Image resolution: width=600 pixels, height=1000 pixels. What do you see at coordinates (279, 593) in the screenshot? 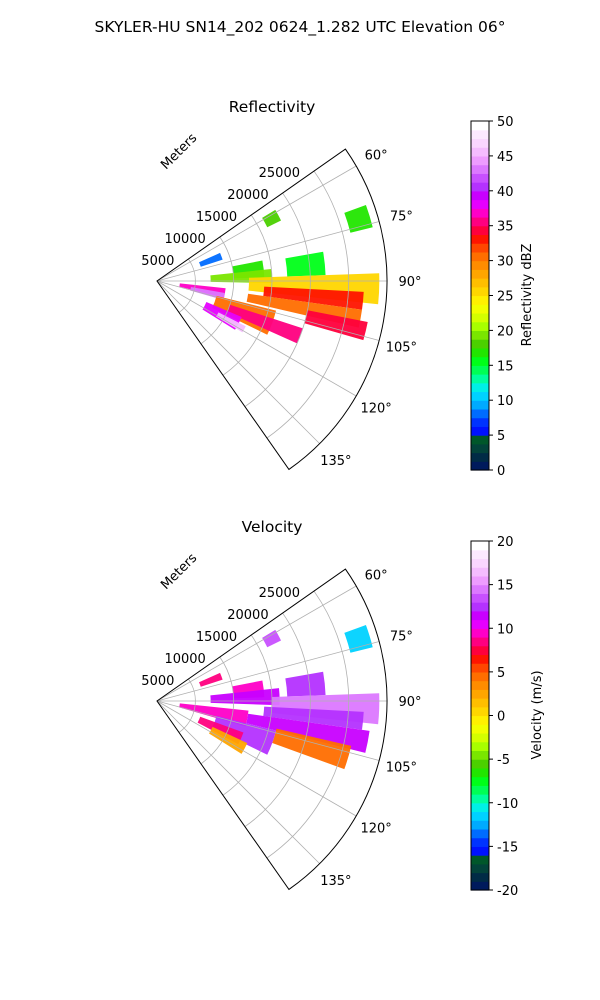
I see `velocity-range-tick-label: 25000` at bounding box center [279, 593].